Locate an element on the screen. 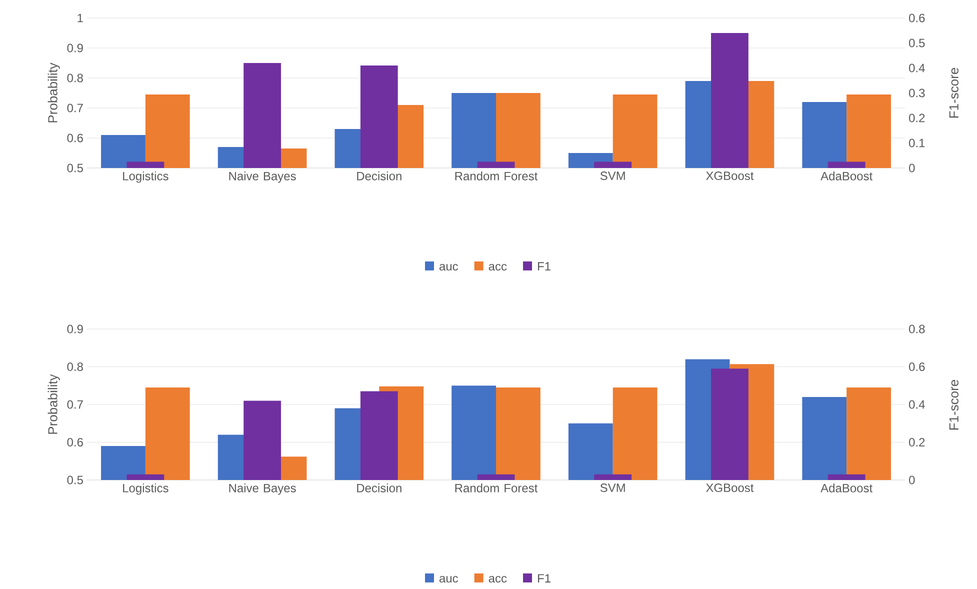 The height and width of the screenshot is (589, 977). y2-tick-label: 0.3 is located at coordinates (917, 93).